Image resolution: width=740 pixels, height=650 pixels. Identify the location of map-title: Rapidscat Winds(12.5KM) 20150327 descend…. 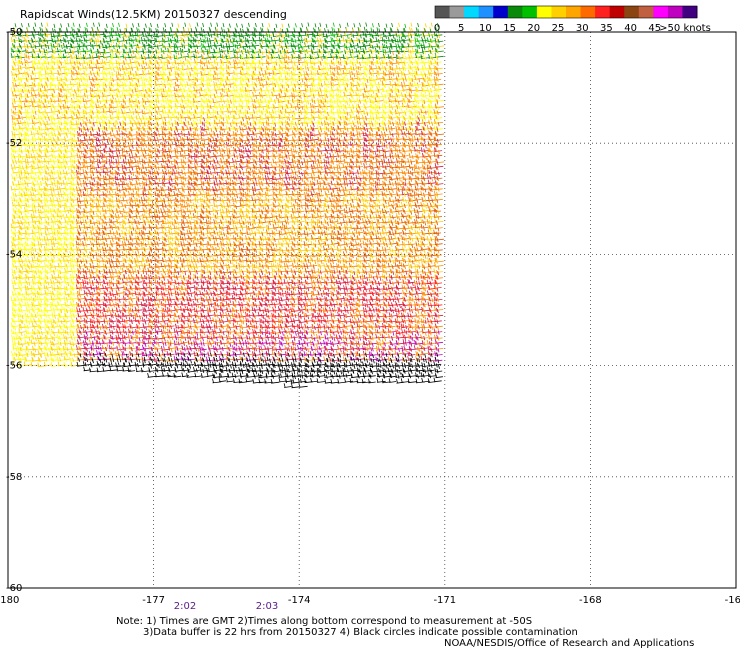
(153, 14).